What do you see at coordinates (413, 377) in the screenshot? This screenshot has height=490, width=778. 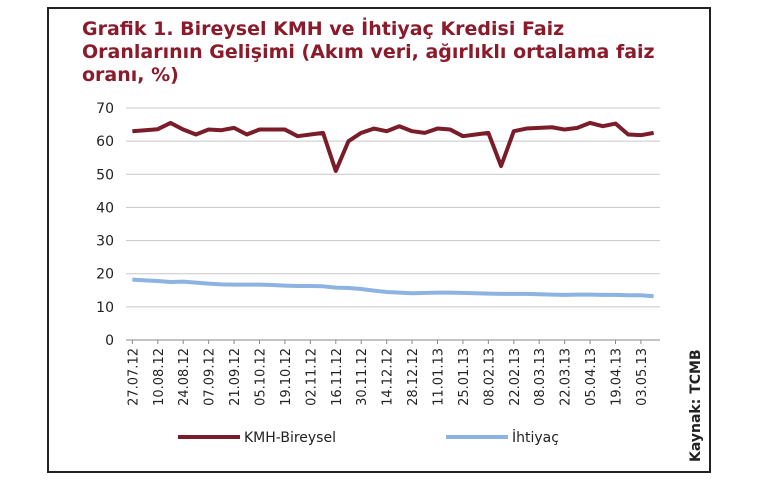 I see `x-tick-label: 28.12.12` at bounding box center [413, 377].